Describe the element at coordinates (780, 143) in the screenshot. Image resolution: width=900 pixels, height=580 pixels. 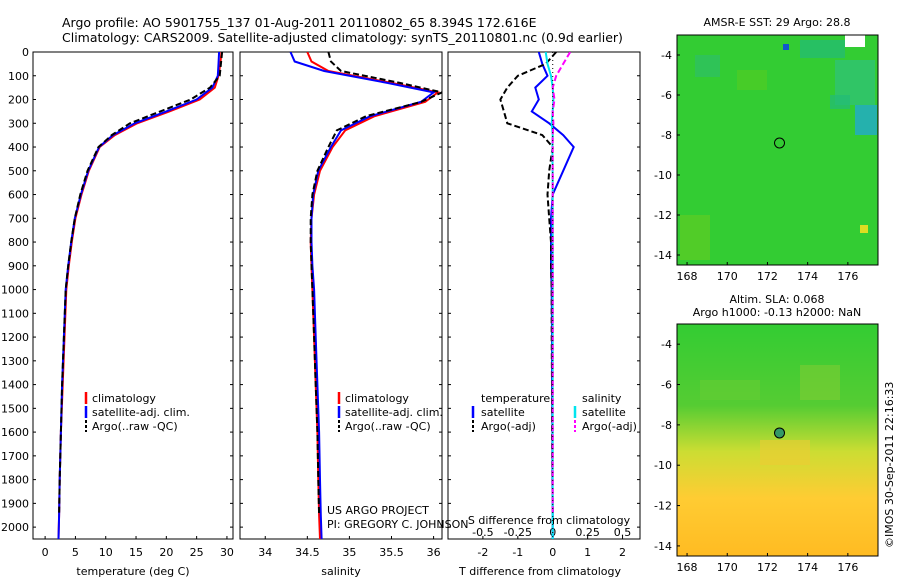
I see `sst-argo-marker` at that location.